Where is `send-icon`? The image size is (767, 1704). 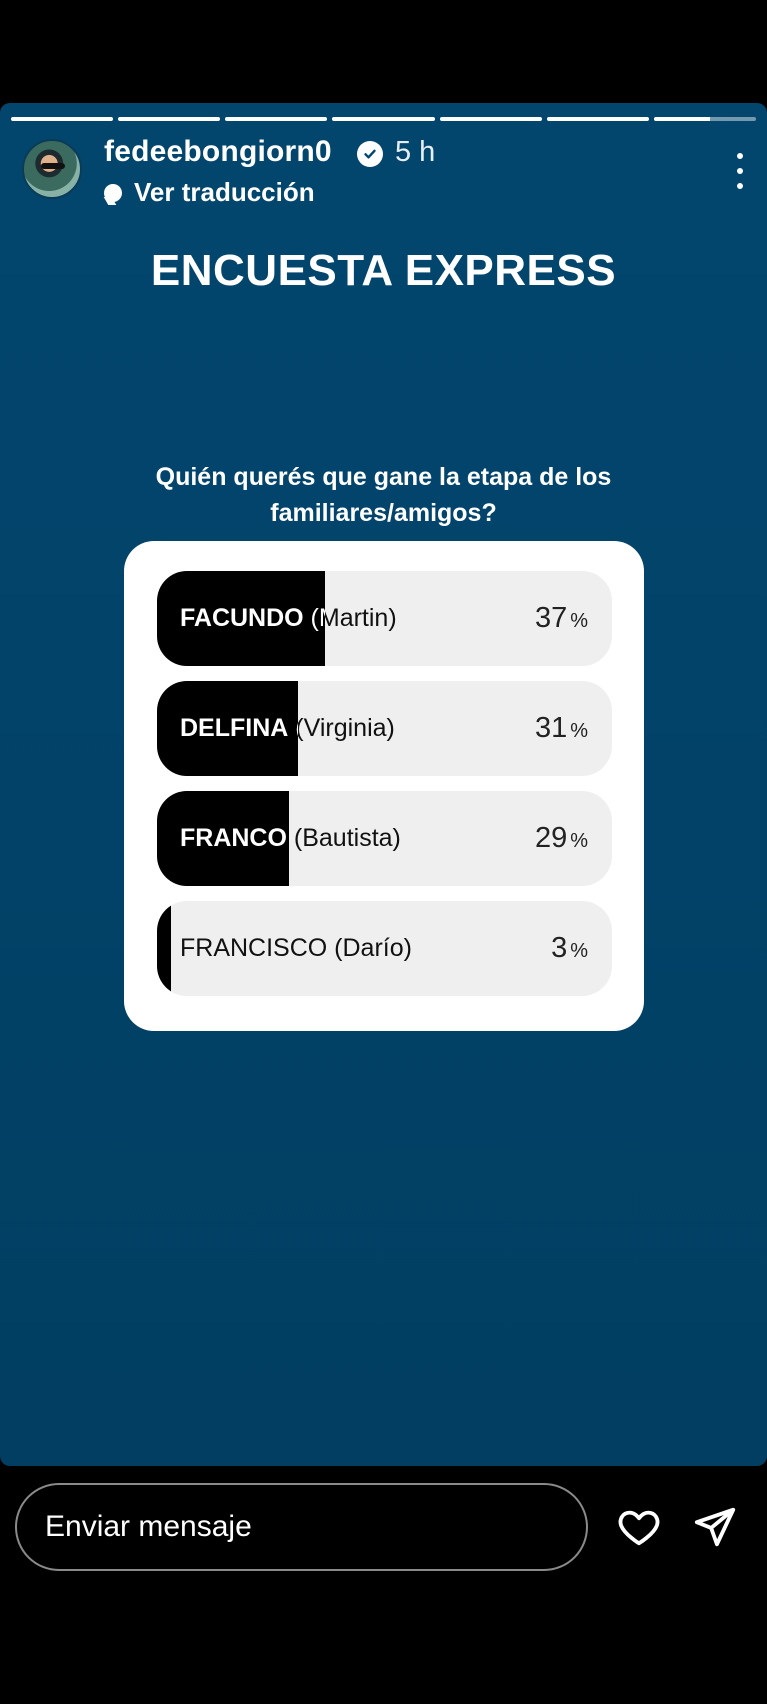 send-icon is located at coordinates (715, 1527).